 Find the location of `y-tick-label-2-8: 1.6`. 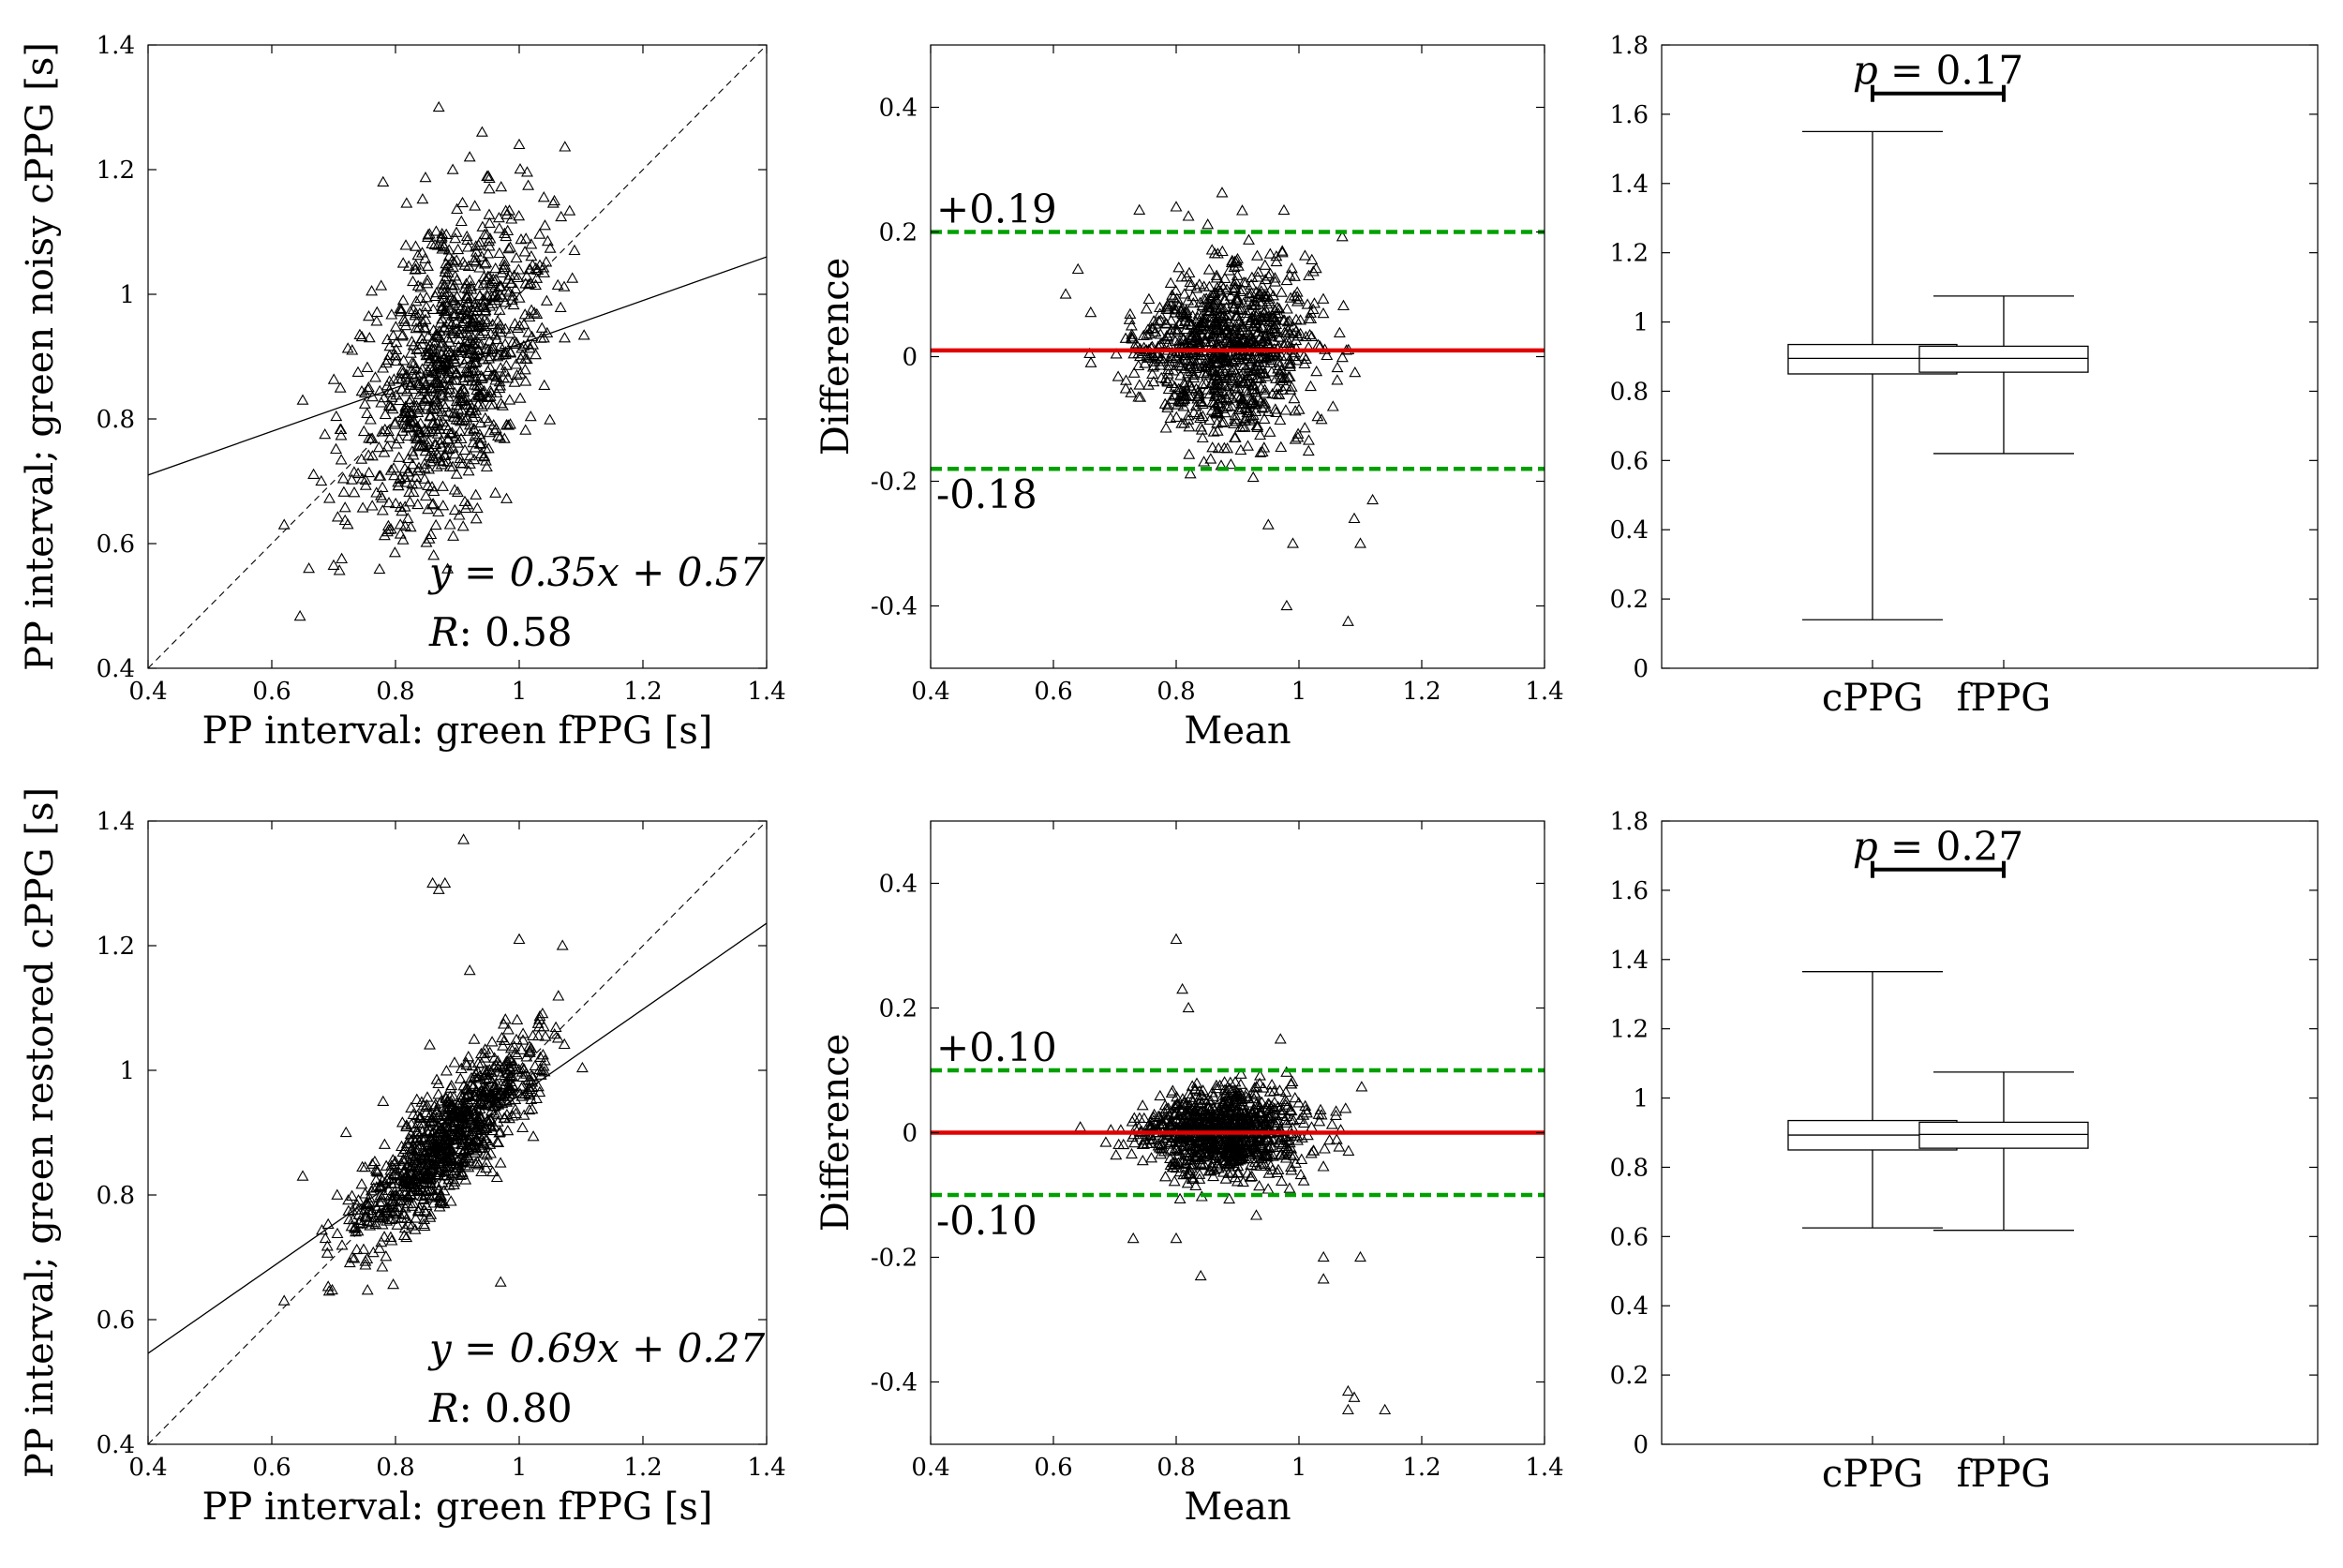

y-tick-label-2-8: 1.6 is located at coordinates (1629, 115).